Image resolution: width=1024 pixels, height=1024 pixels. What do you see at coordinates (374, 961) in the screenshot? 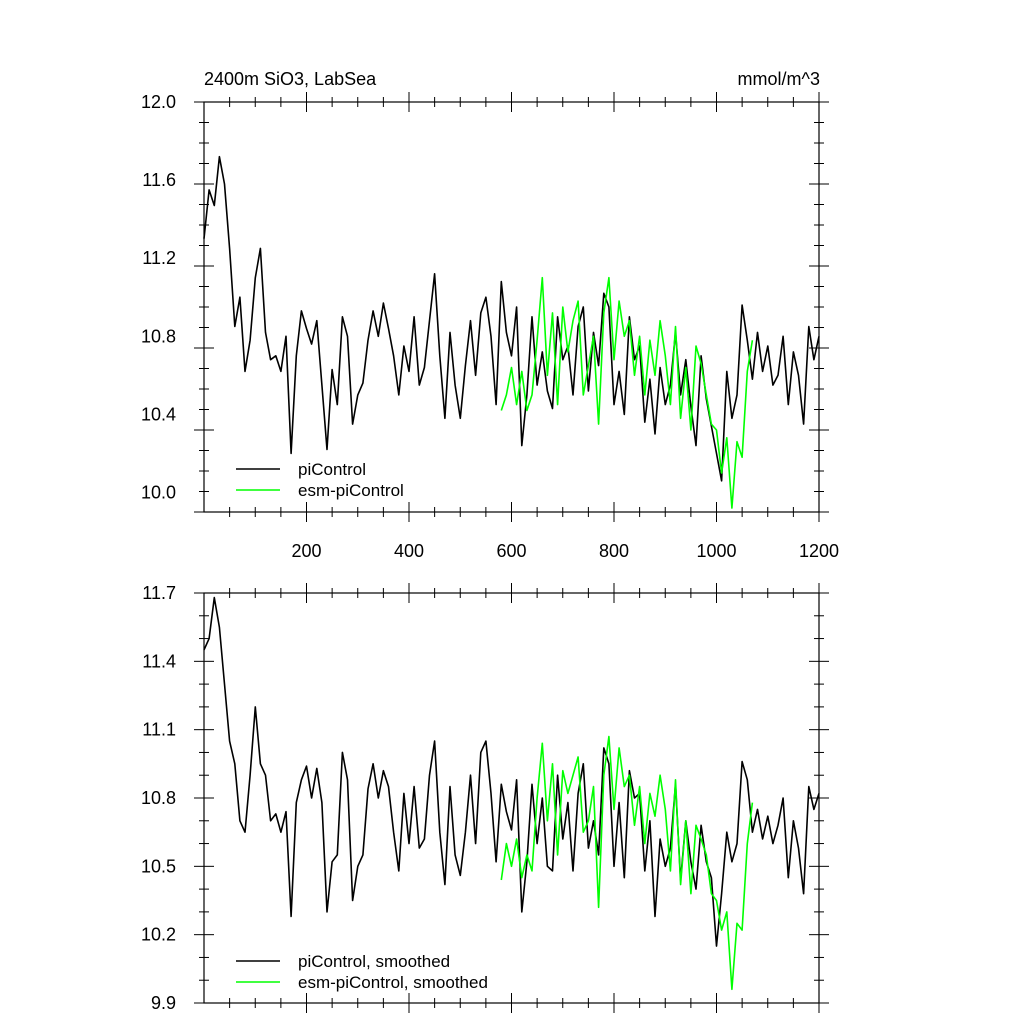
I see `bottom-legend-label-0: piControl, smoothed` at bounding box center [374, 961].